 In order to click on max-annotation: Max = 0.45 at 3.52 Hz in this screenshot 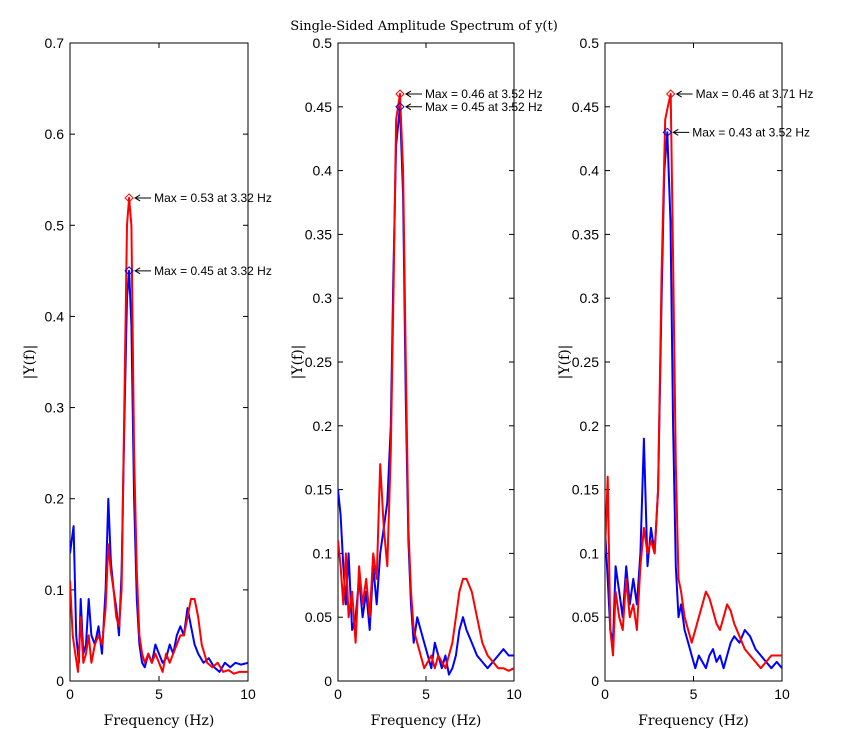, I will do `click(484, 107)`.